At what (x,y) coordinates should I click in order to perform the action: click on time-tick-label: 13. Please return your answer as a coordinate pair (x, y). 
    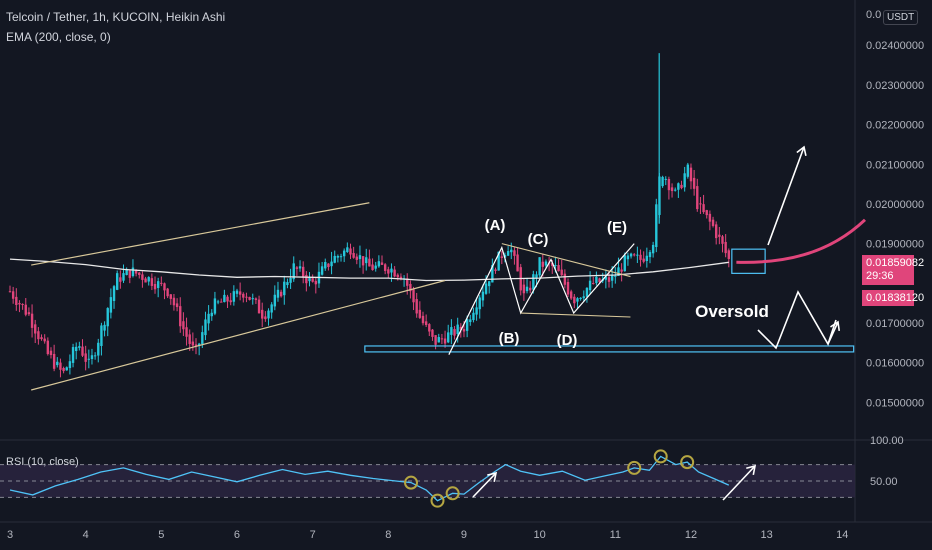
    Looking at the image, I should click on (767, 535).